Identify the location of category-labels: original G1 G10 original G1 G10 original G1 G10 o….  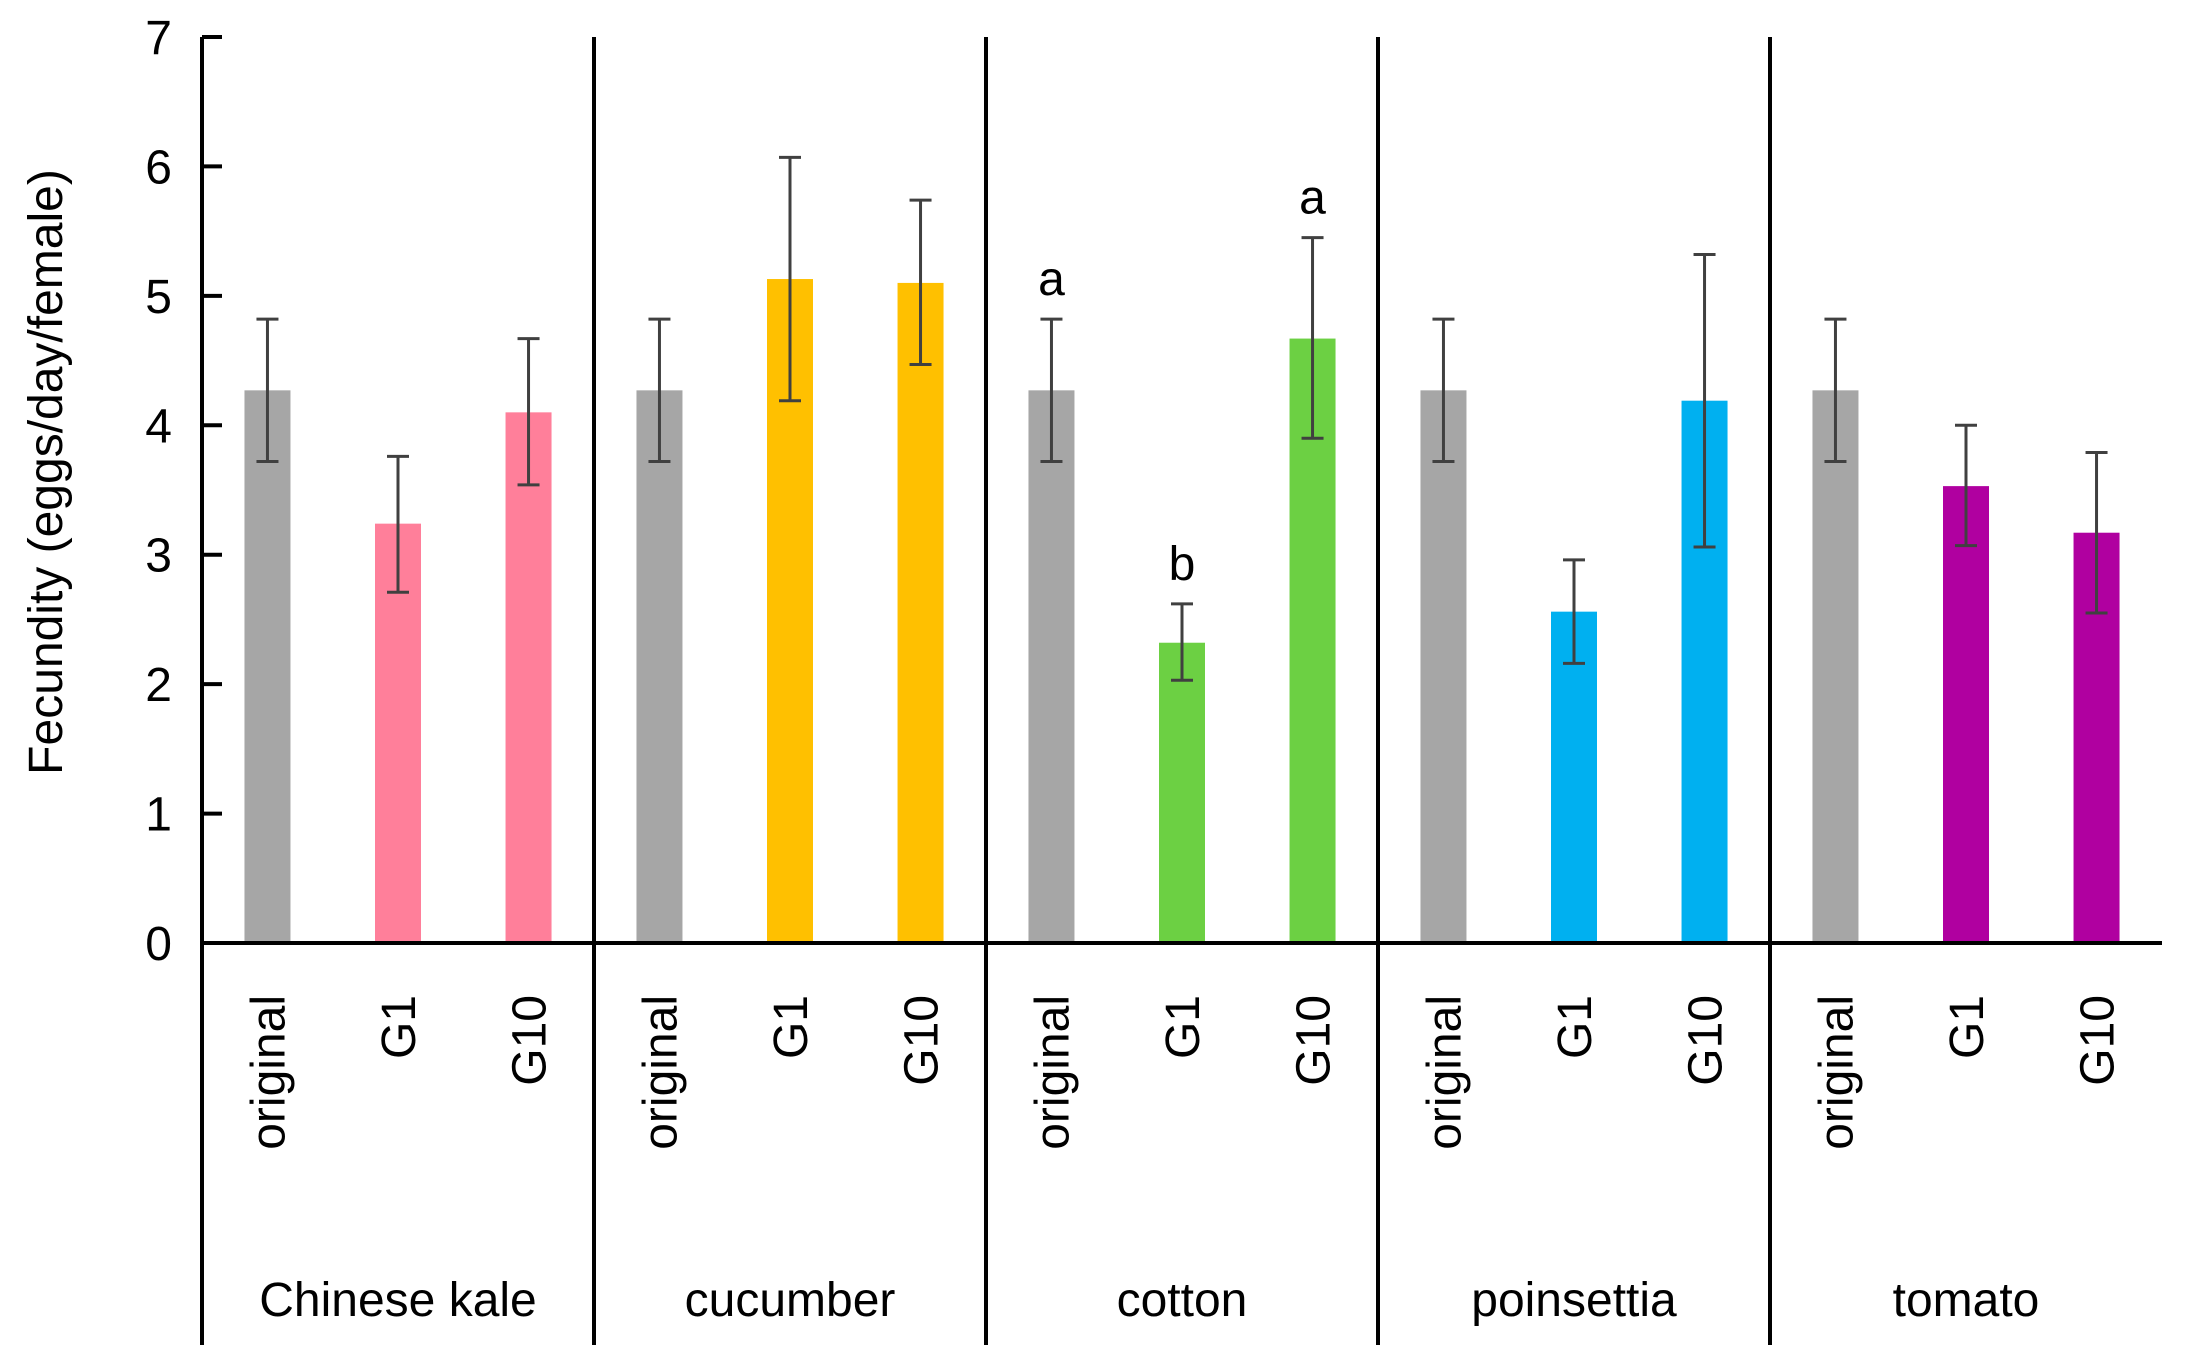
(1183, 1072).